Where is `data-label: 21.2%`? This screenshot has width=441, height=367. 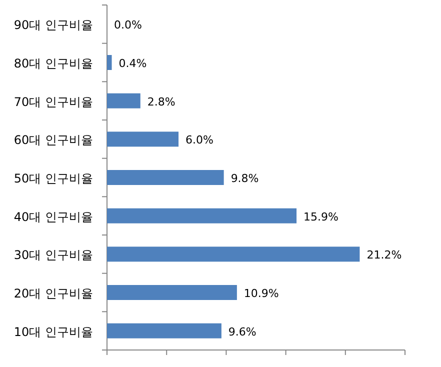 data-label: 21.2% is located at coordinates (384, 255).